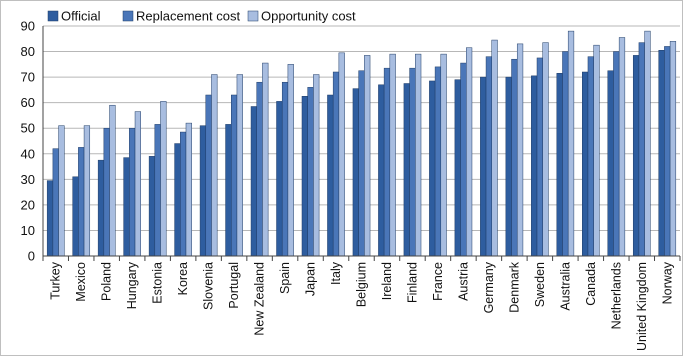 Image resolution: width=683 pixels, height=356 pixels. I want to click on bar-australia-official, so click(559, 165).